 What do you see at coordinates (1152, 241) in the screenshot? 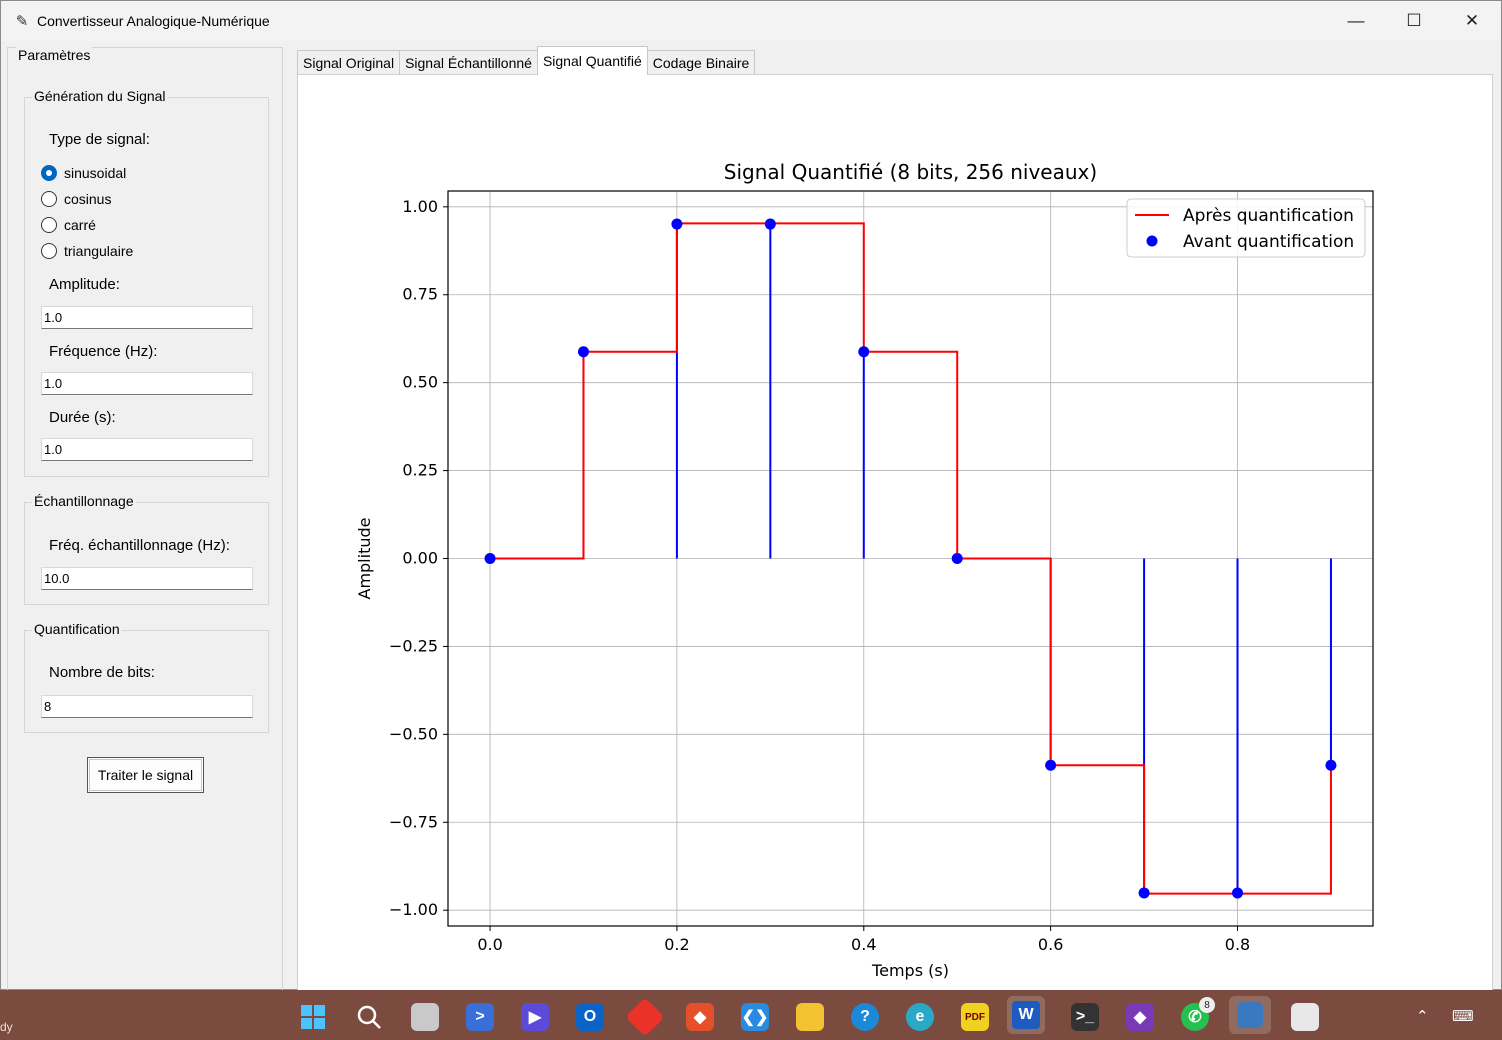
I see `legend-marker-swatch` at bounding box center [1152, 241].